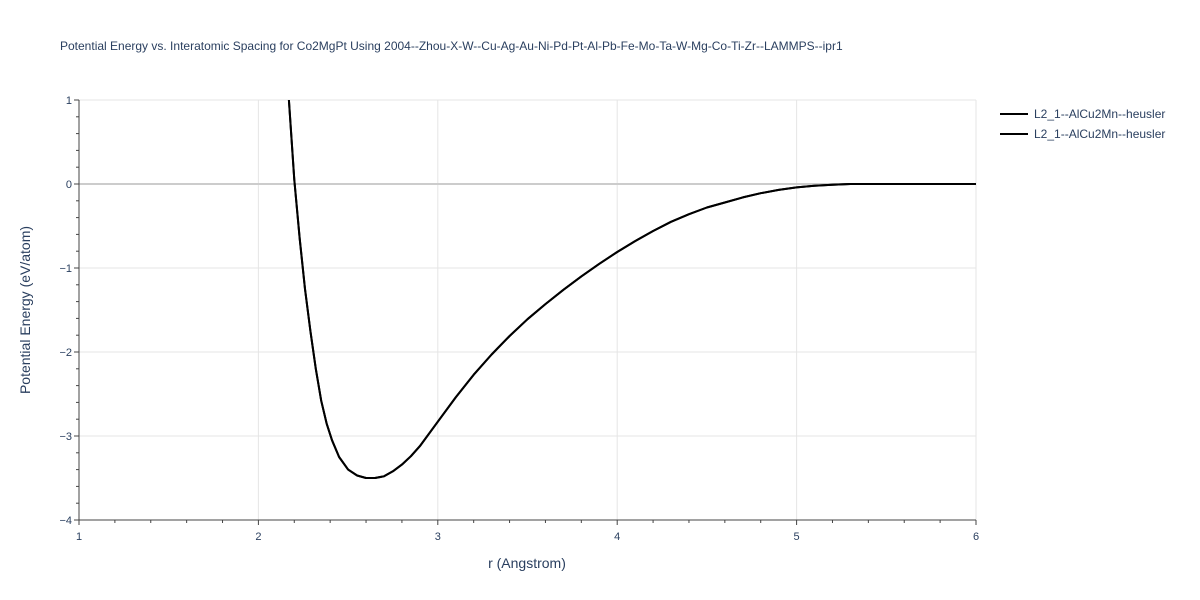 The width and height of the screenshot is (1200, 600). Describe the element at coordinates (65, 437) in the screenshot. I see `y-tick-label: −3` at that location.